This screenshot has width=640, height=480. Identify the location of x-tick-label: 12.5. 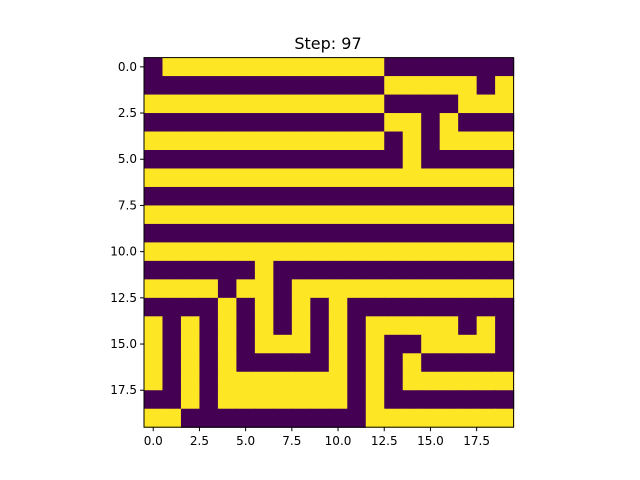
(384, 441).